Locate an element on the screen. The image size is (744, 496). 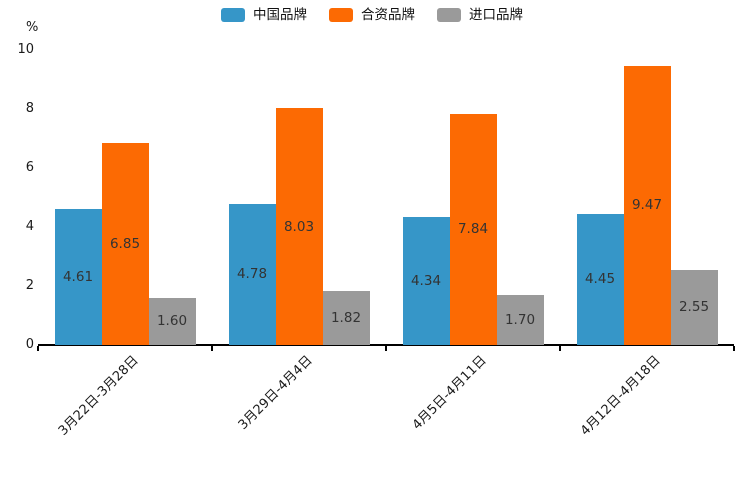
bar-value-label: 4.34 is located at coordinates (426, 280).